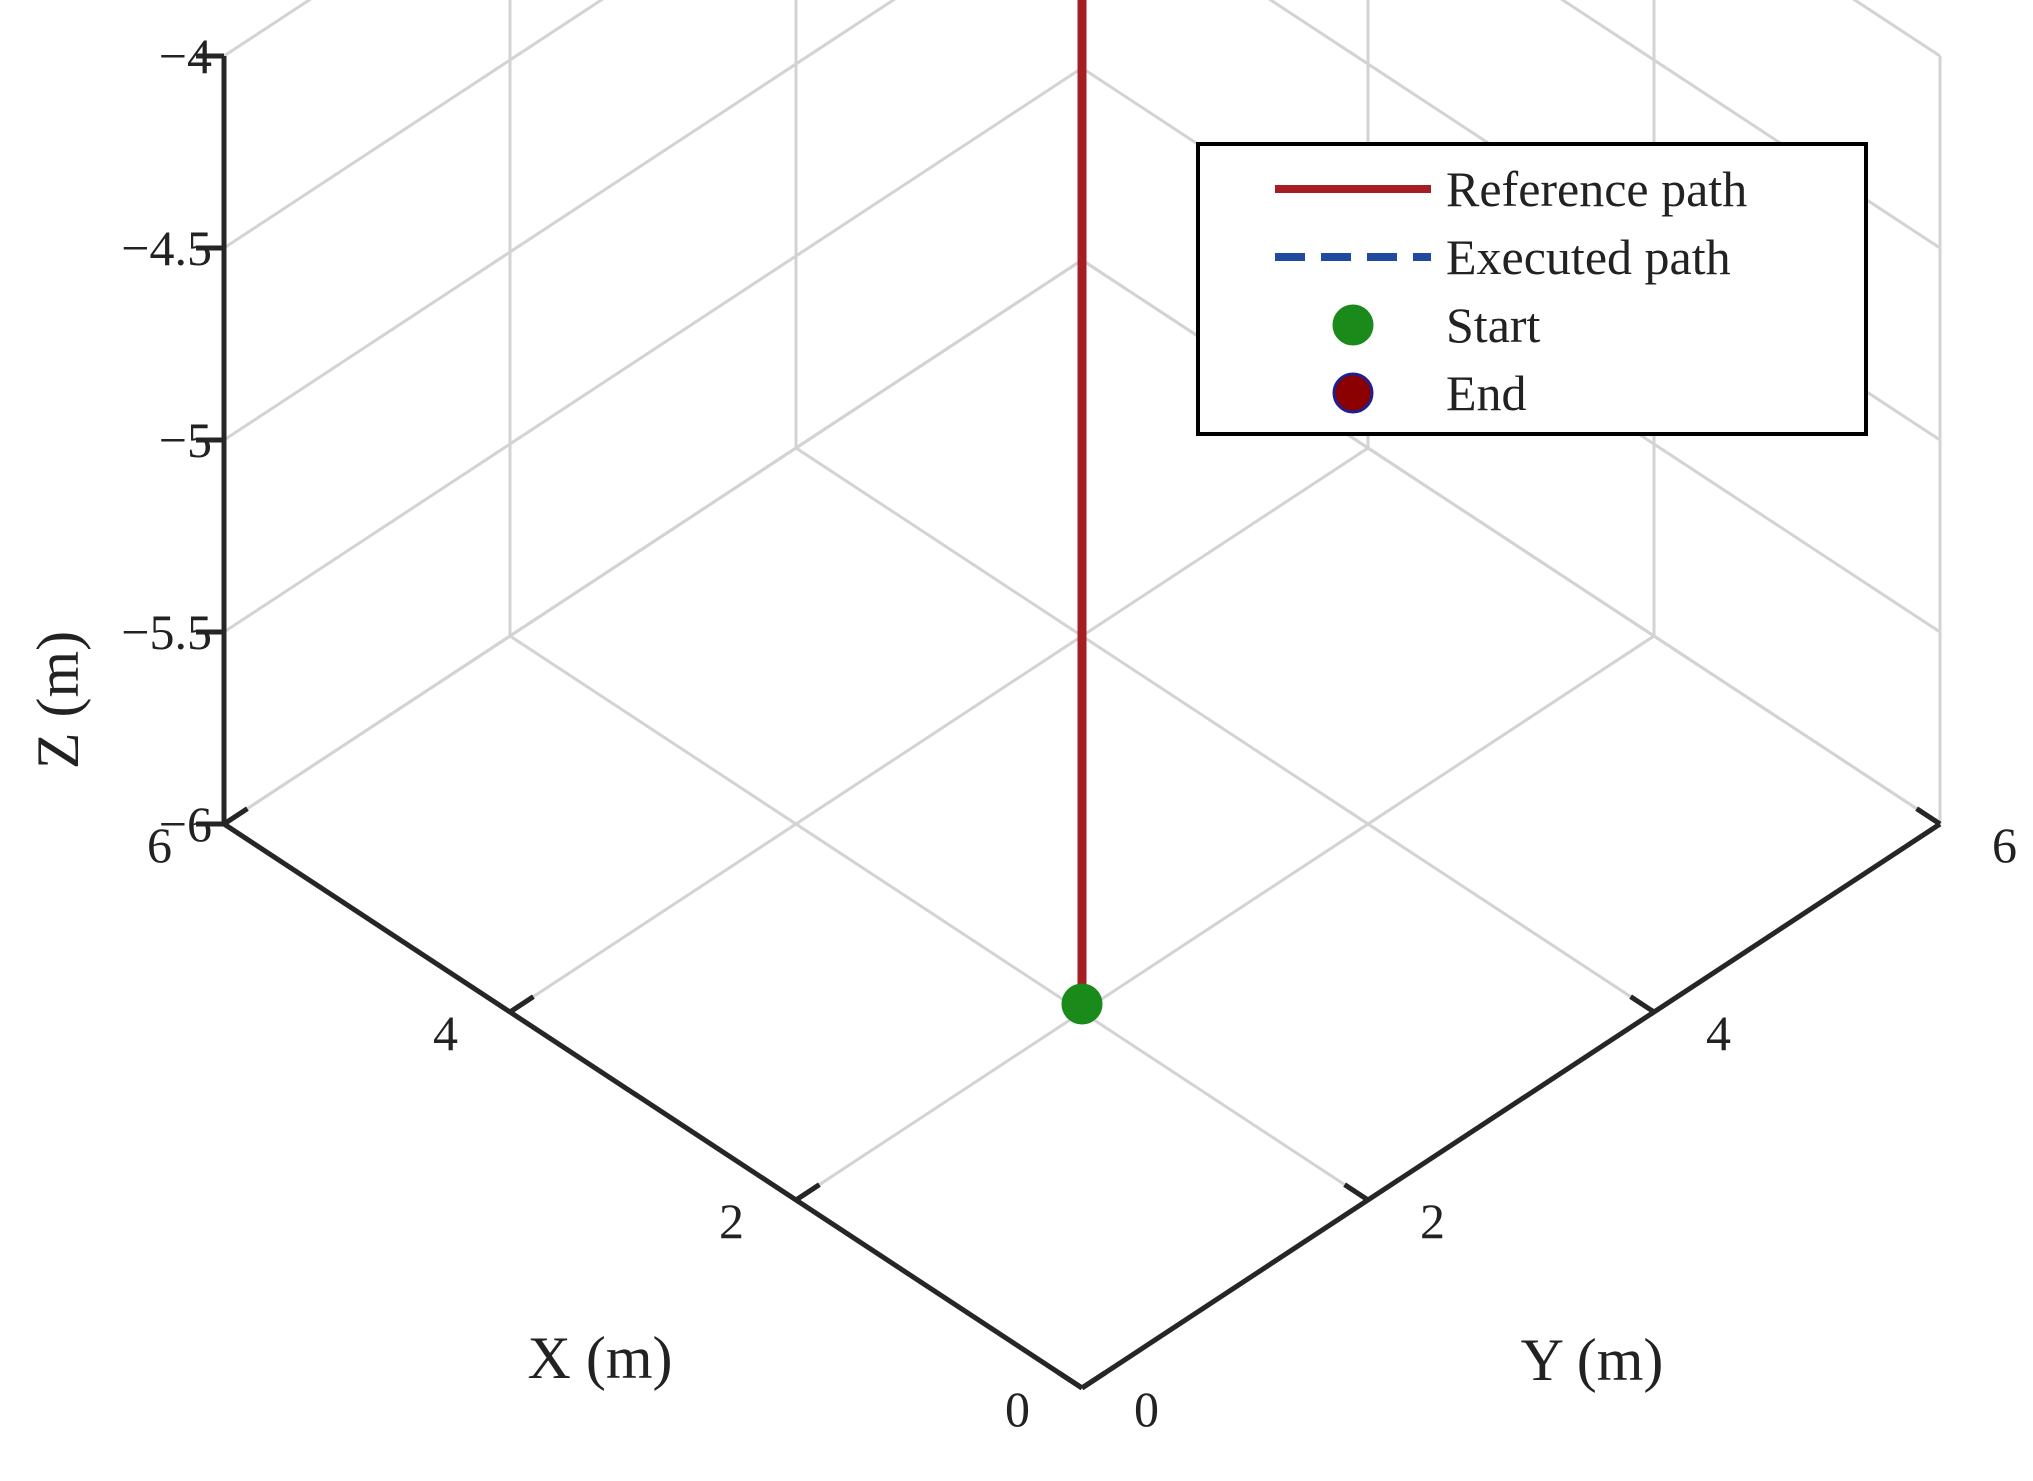 The height and width of the screenshot is (1481, 2033). I want to click on y-tick-label: 0, so click(1146, 1409).